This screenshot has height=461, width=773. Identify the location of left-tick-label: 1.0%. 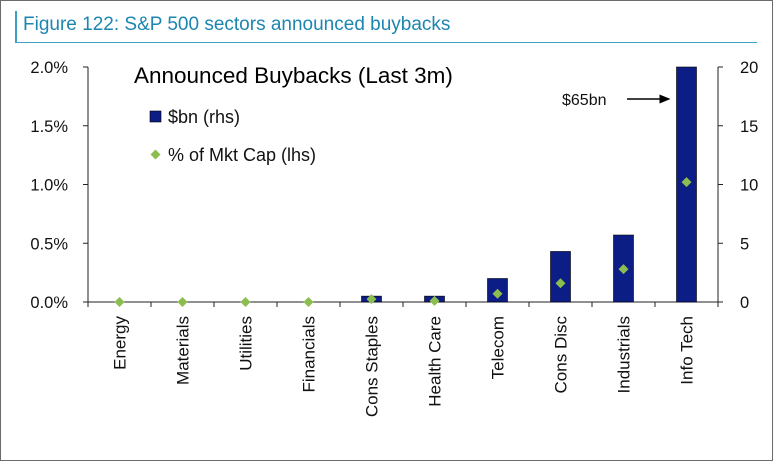
(49, 186).